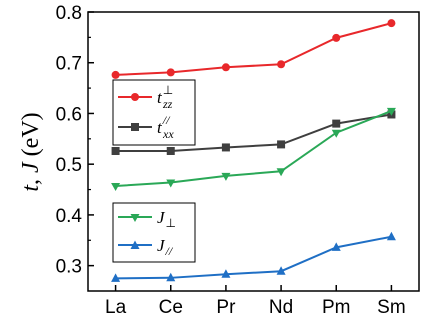 The image size is (426, 329). I want to click on x-tick-label: La, so click(116, 307).